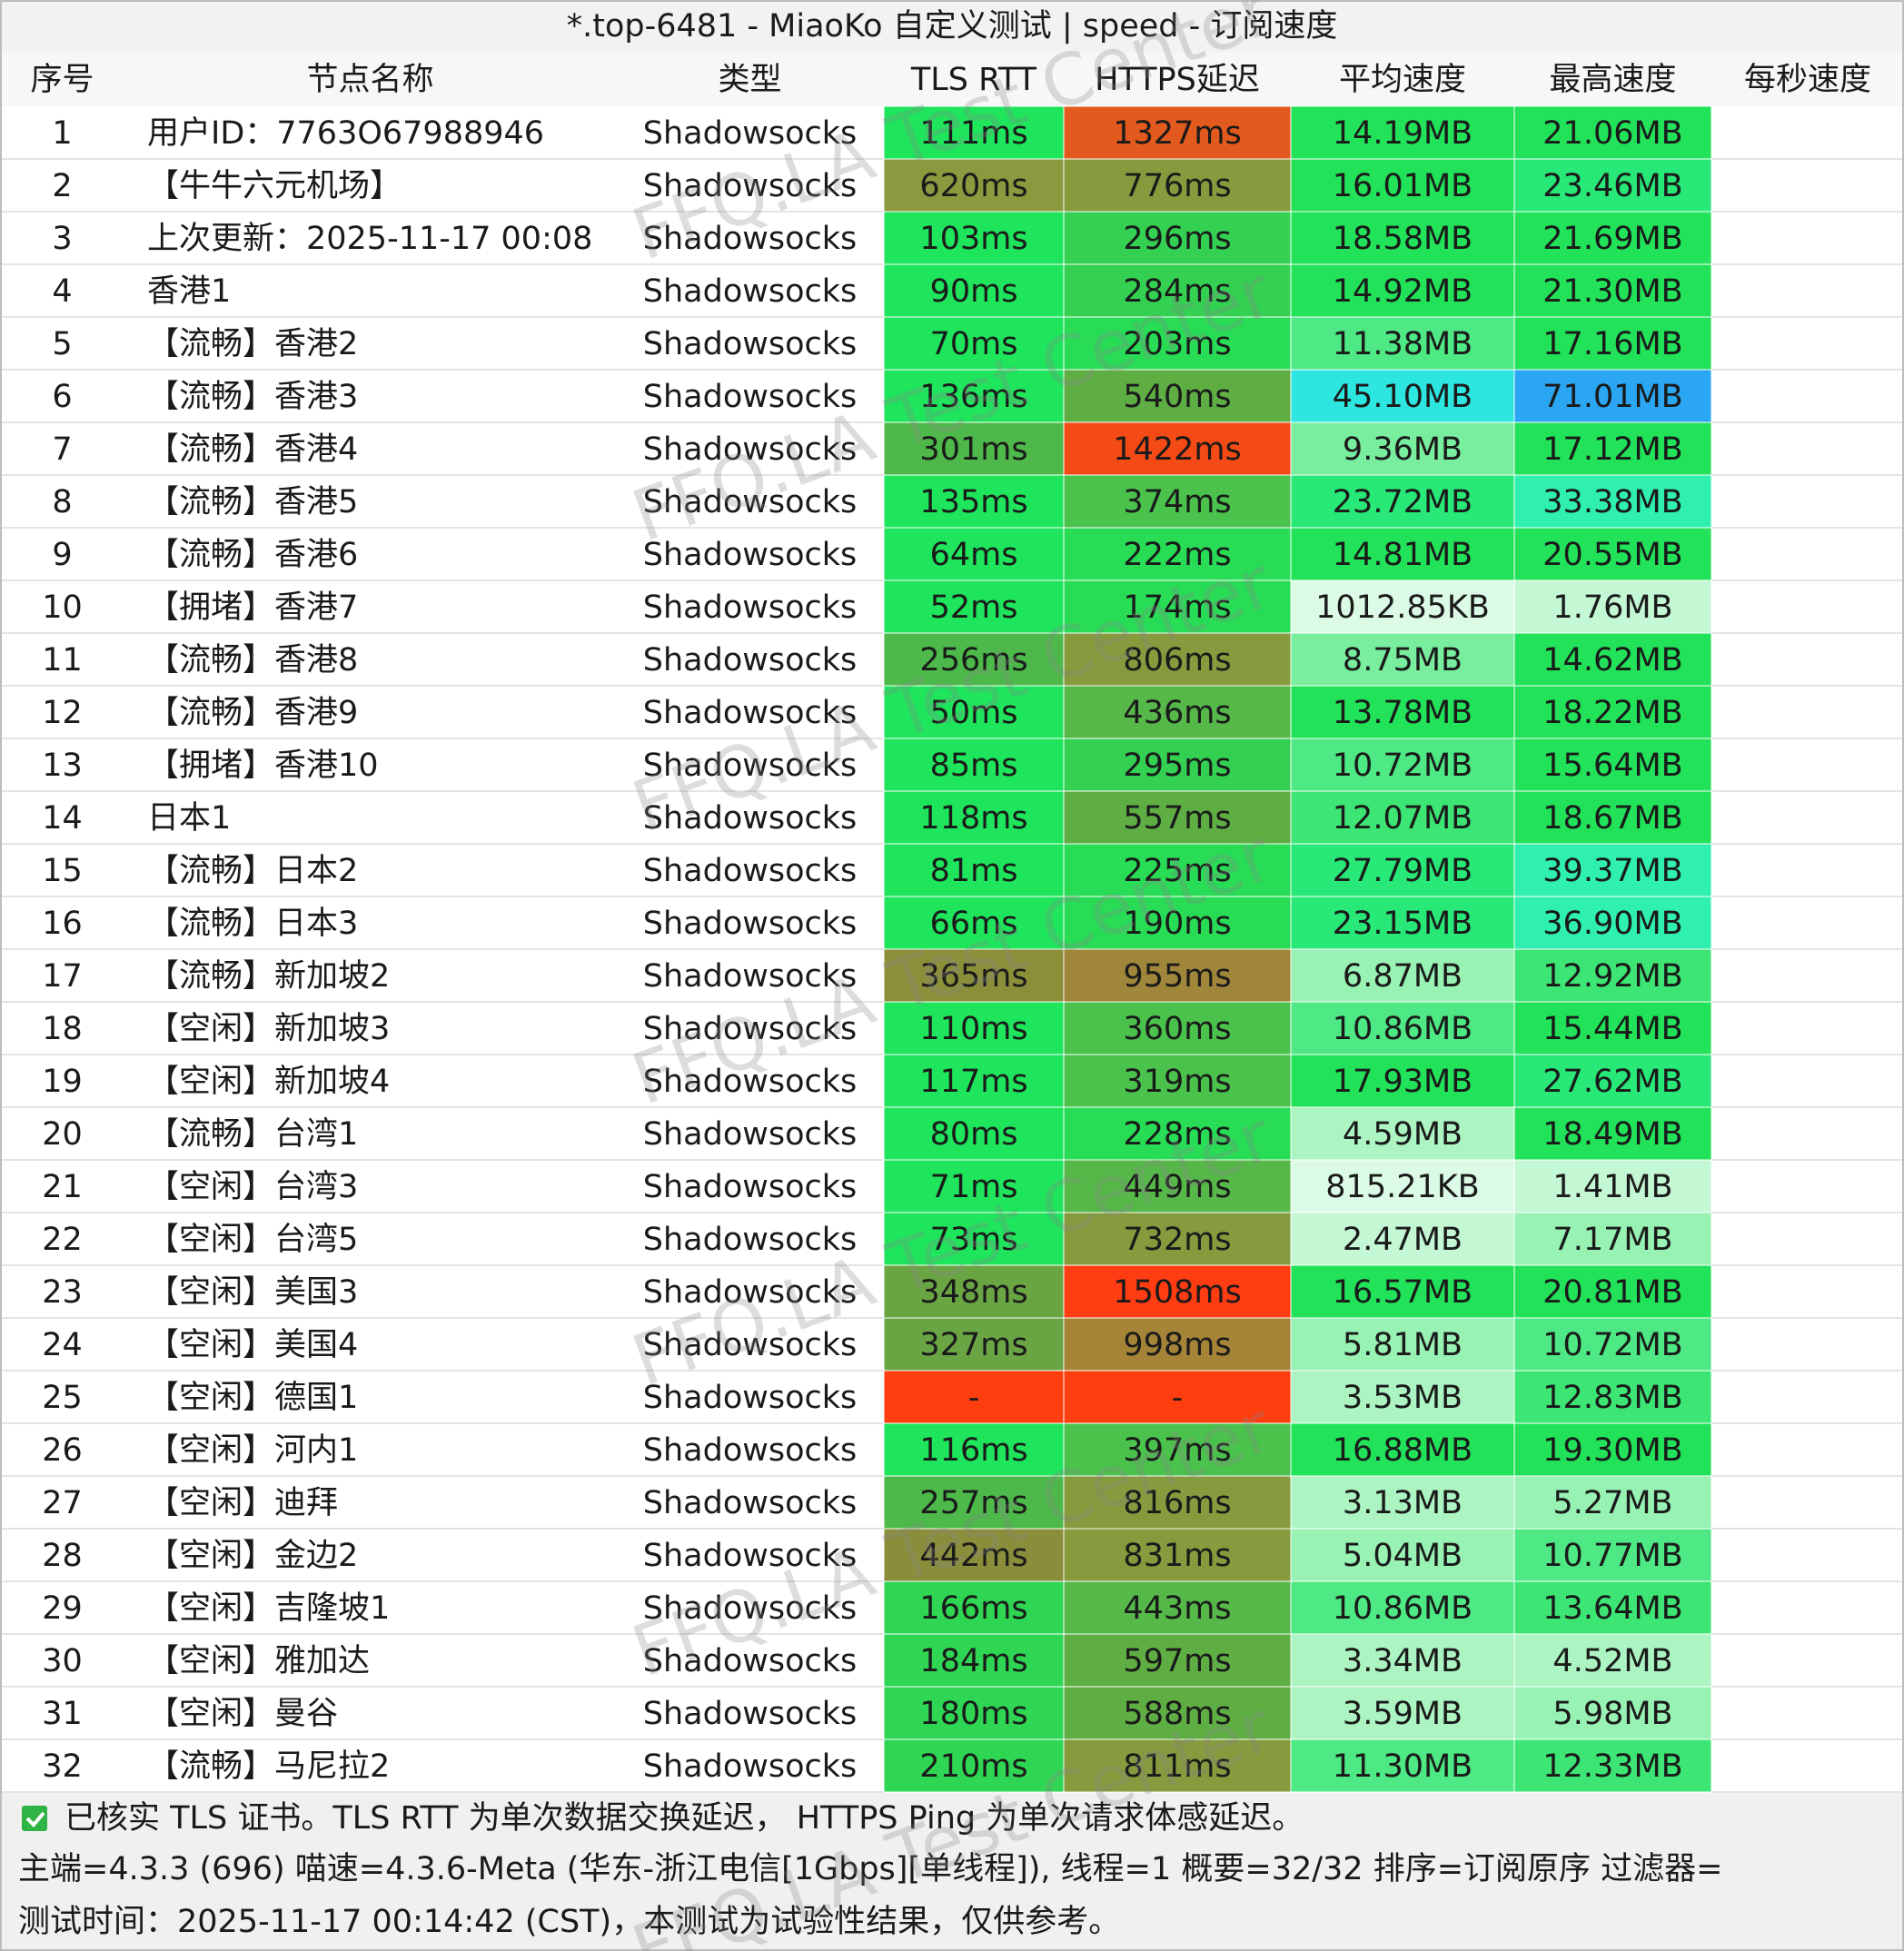  What do you see at coordinates (62, 555) in the screenshot?
I see `cell-text: 9` at bounding box center [62, 555].